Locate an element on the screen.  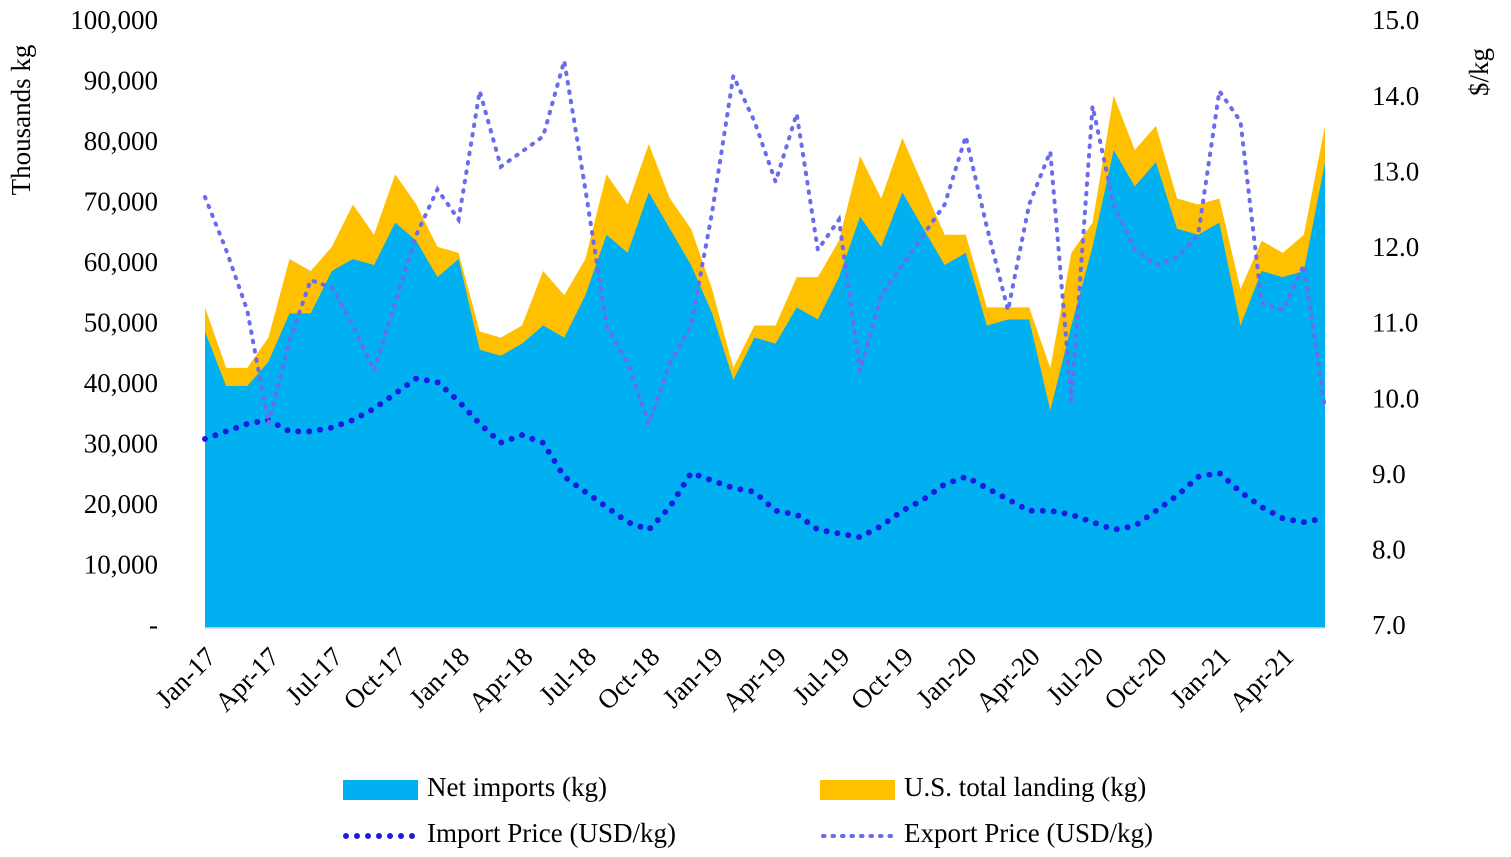
y-tick-label: 20,000 is located at coordinates (121, 504).